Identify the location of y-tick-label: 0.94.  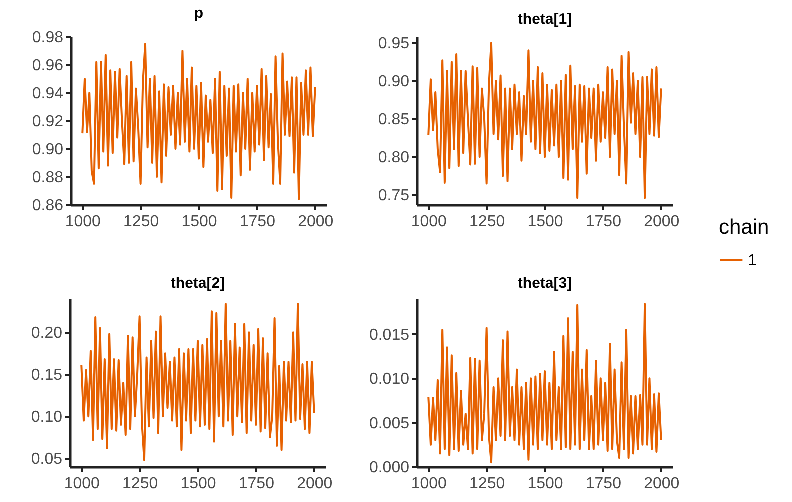
(48, 94).